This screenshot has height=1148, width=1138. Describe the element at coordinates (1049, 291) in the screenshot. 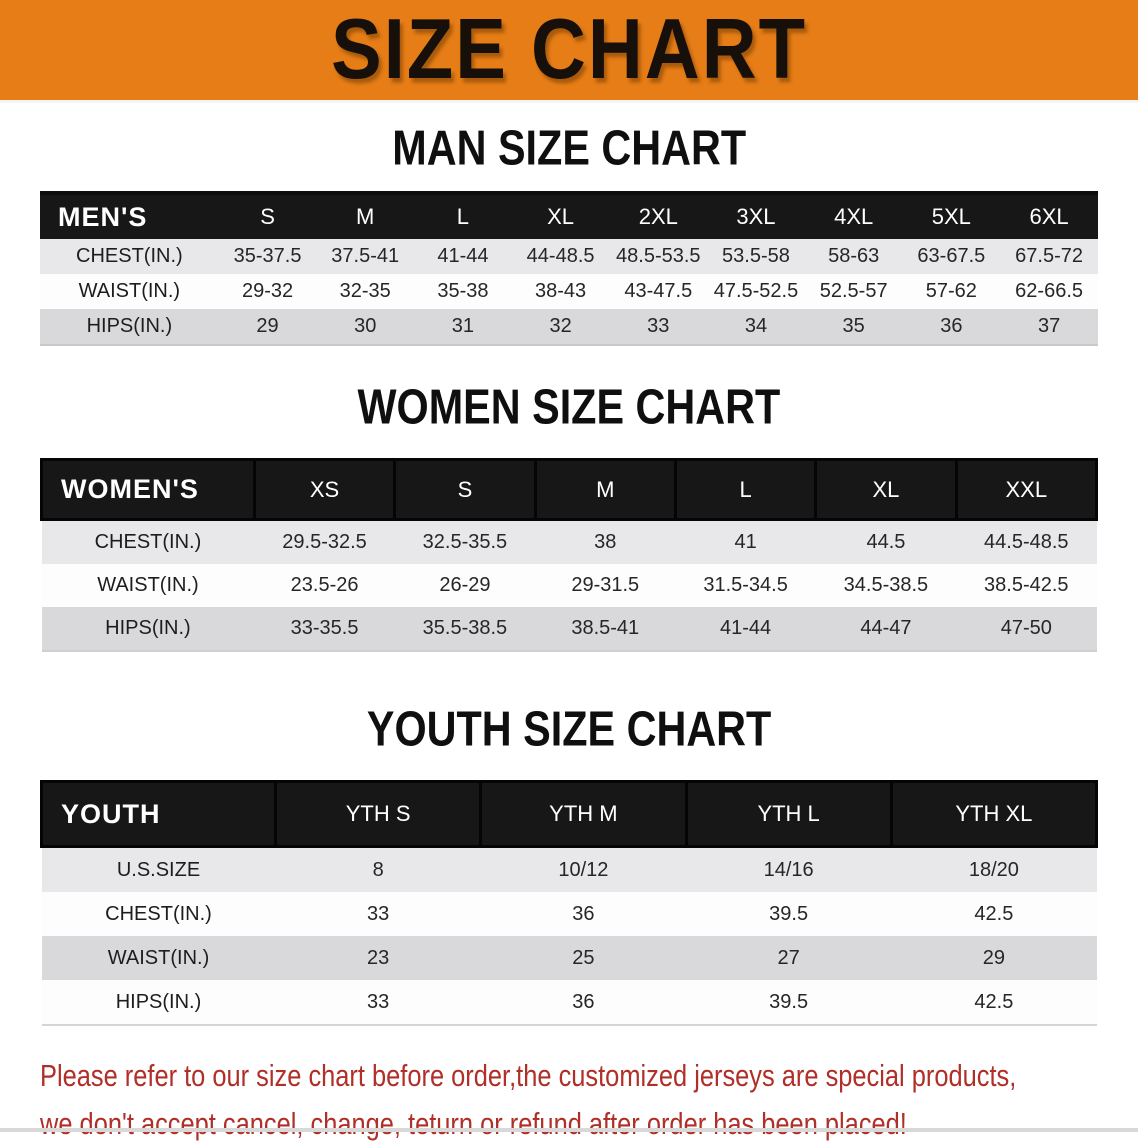

I see `table-cell: 62-66.5` at that location.